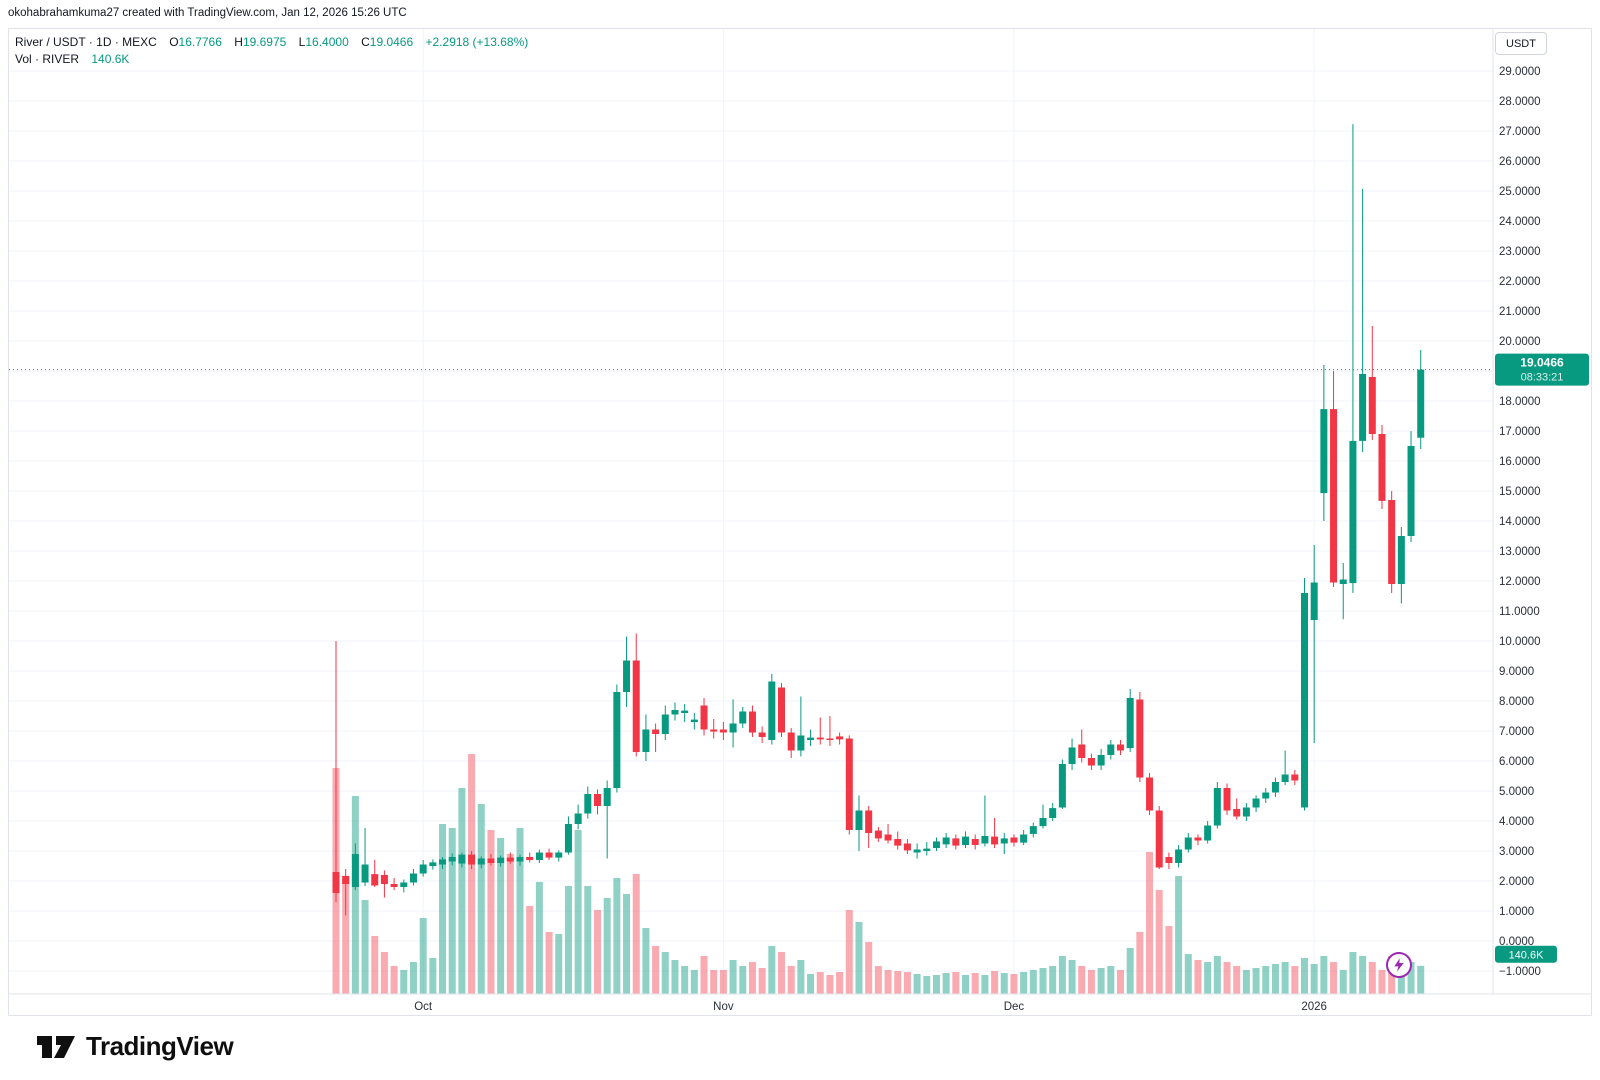  Describe the element at coordinates (1520, 162) in the screenshot. I see `svg-text: 26.0000` at that location.